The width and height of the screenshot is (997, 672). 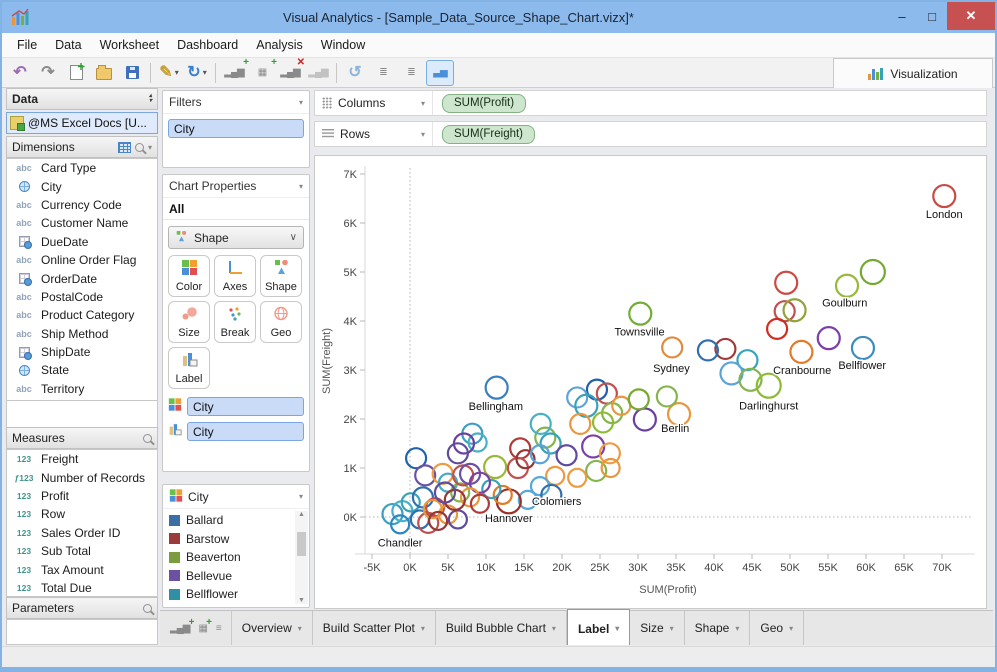 I want to click on dimension-item: DueDate, so click(x=82, y=242).